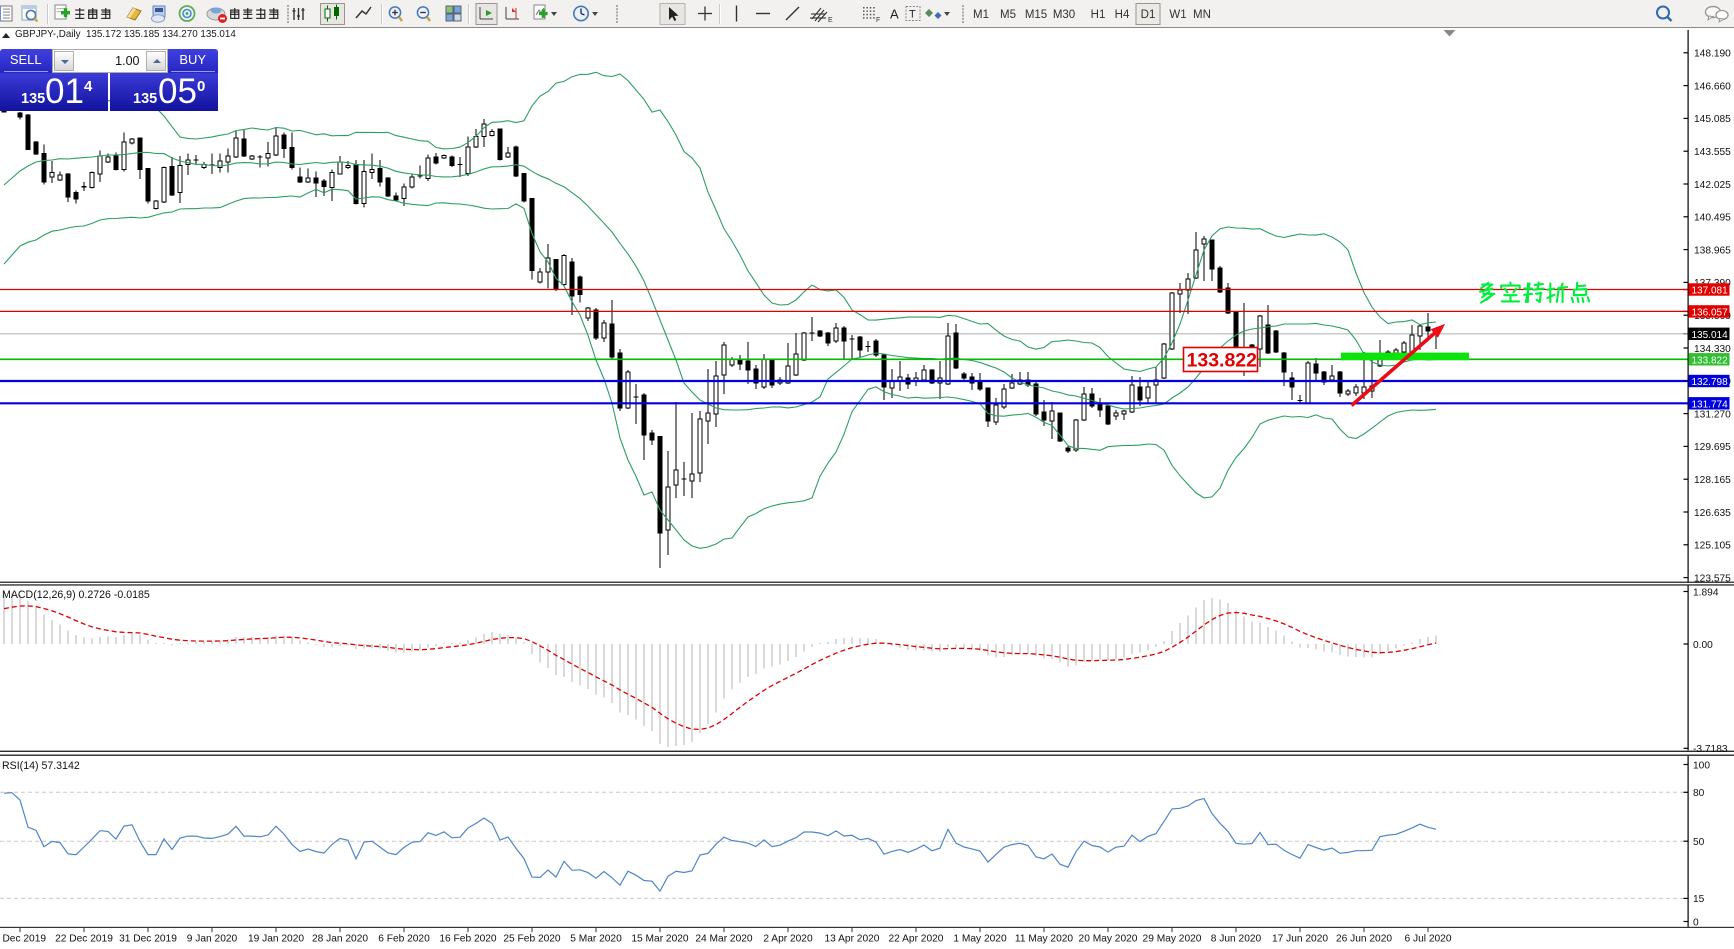 The image size is (1734, 949). What do you see at coordinates (1712, 54) in the screenshot?
I see `svg-text: 148.190` at bounding box center [1712, 54].